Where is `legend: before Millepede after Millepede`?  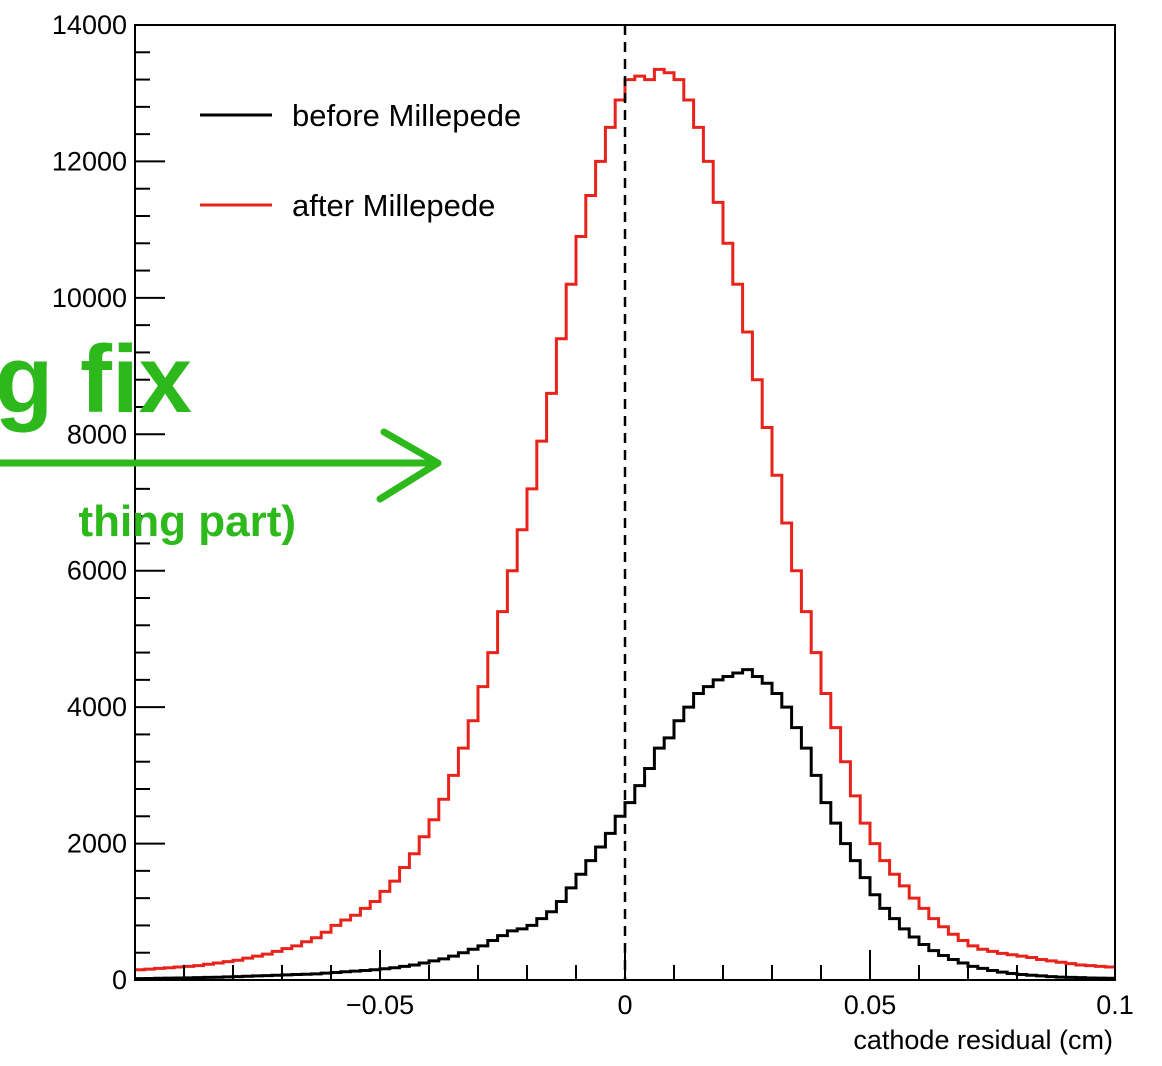 legend: before Millepede after Millepede is located at coordinates (360, 160).